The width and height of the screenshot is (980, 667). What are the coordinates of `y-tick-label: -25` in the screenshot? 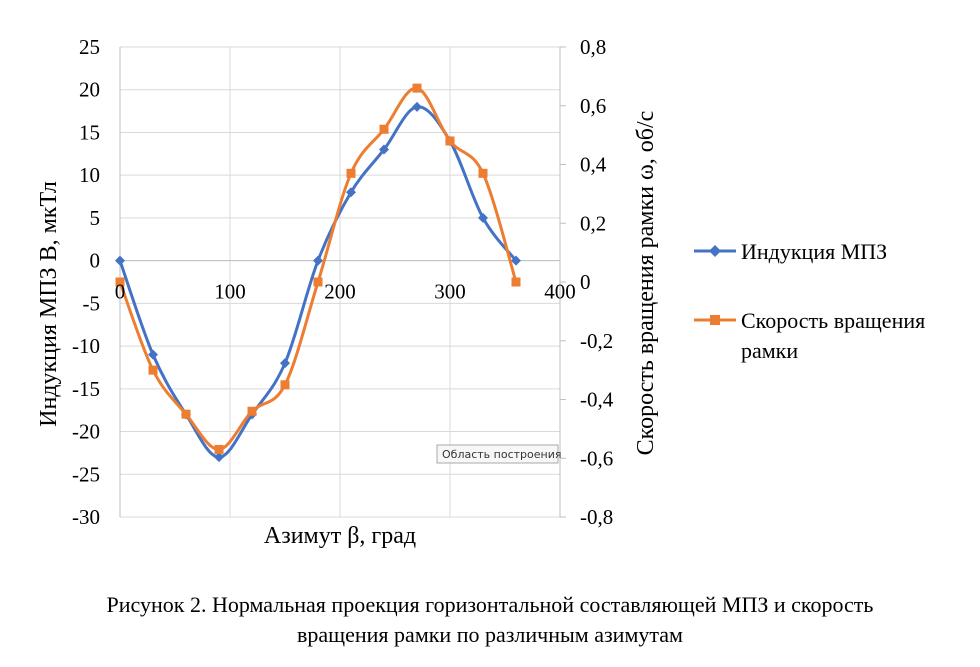 It's located at (86, 474).